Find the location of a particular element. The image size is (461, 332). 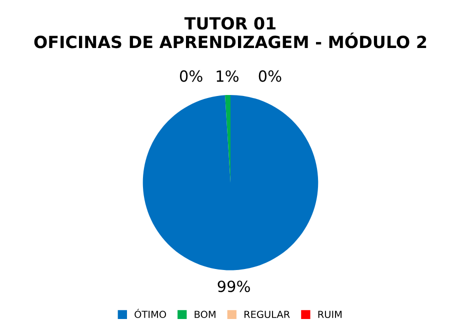

data-label: 1% is located at coordinates (227, 76).